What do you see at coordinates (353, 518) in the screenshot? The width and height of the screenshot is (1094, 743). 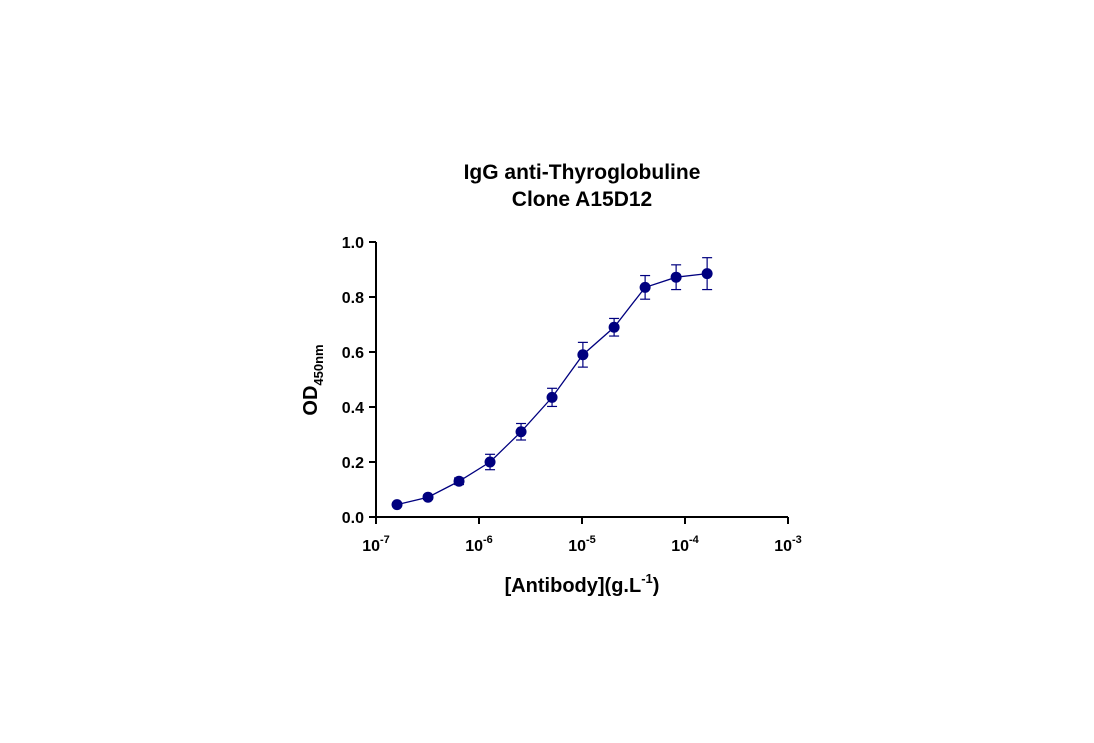 I see `y-tick-label: 0.0` at bounding box center [353, 518].